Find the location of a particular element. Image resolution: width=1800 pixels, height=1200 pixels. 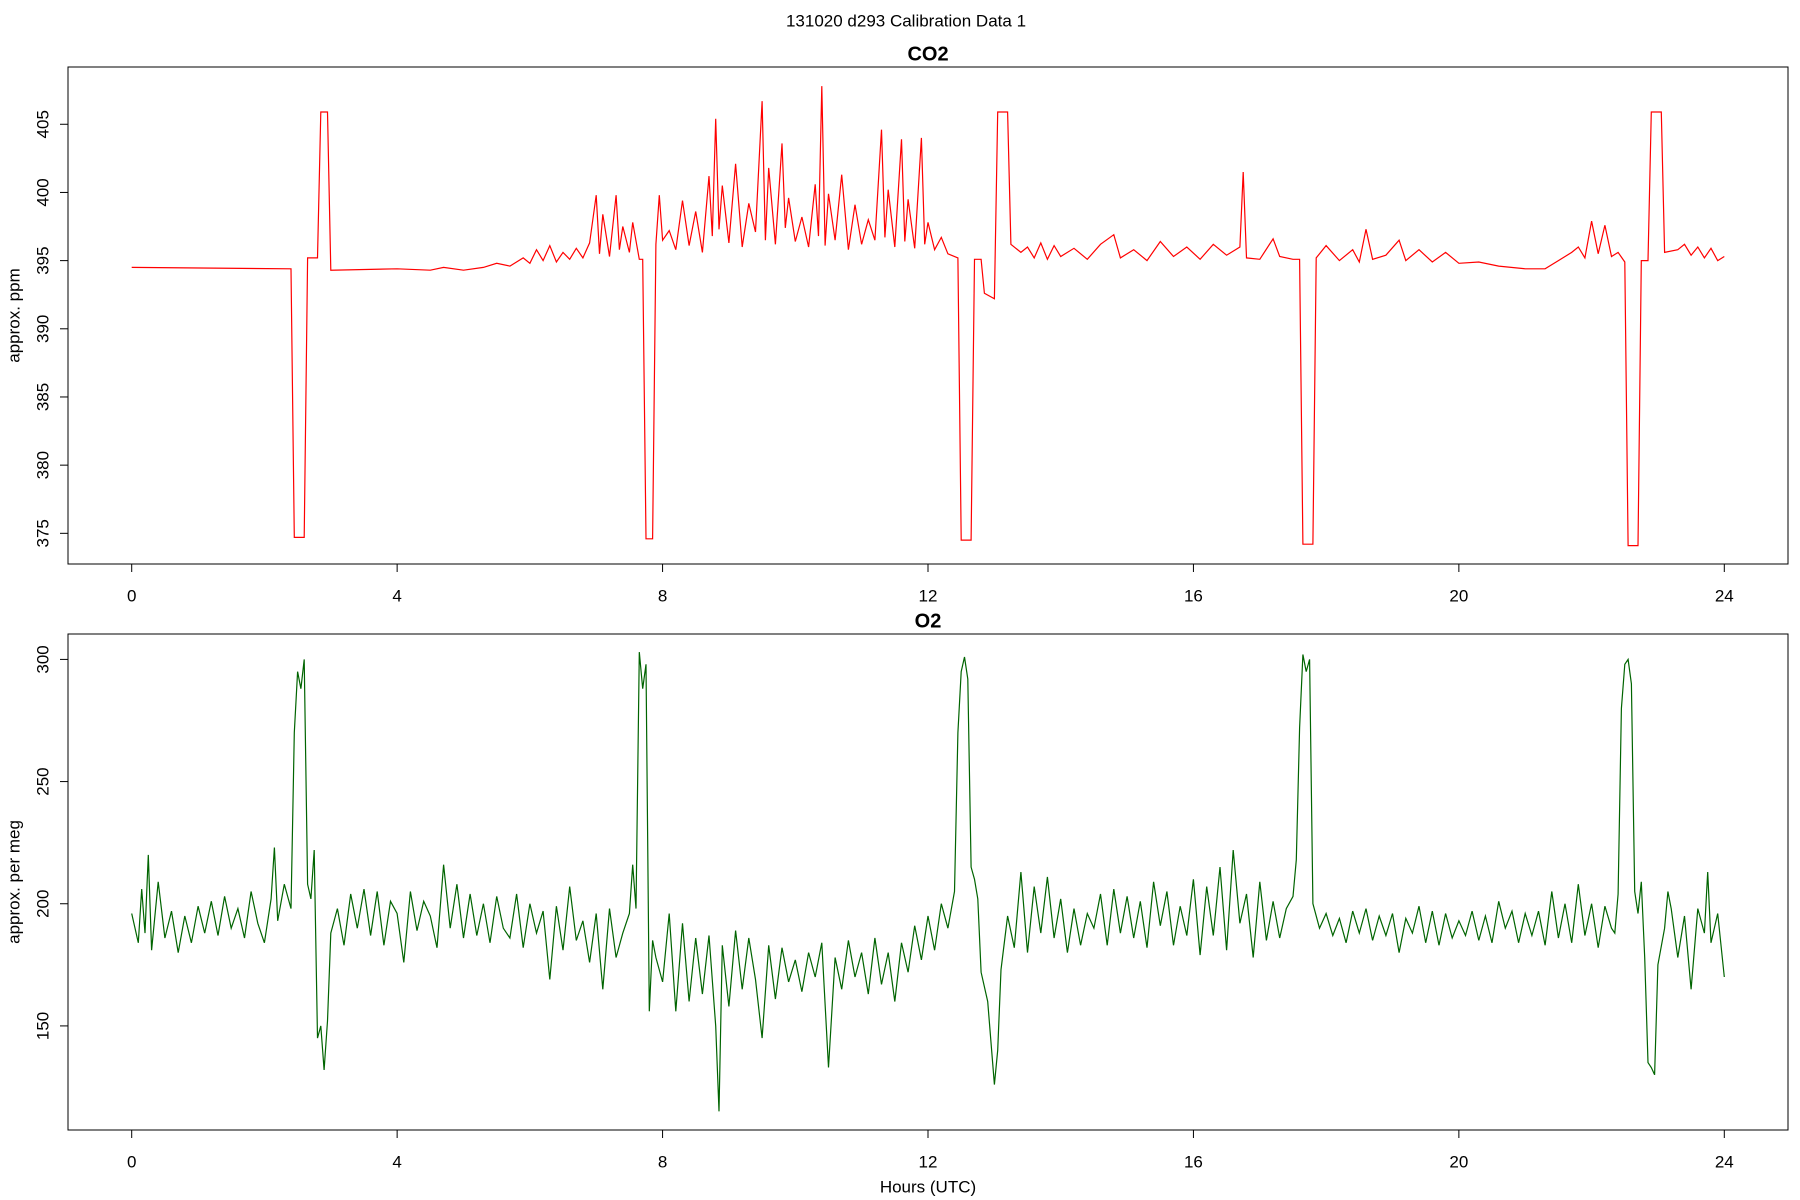

y-tick-label: 400 is located at coordinates (42, 192).